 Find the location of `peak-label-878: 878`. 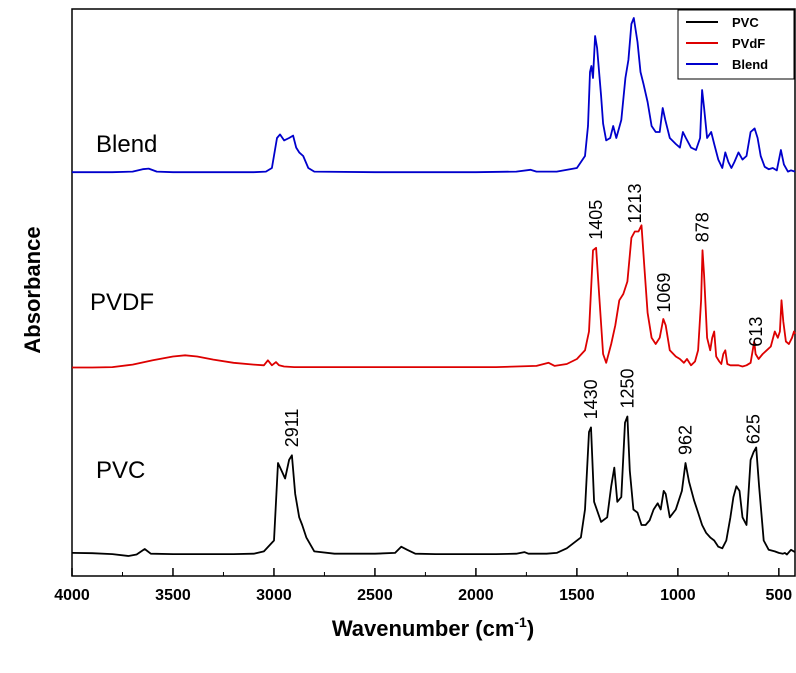

peak-label-878: 878 is located at coordinates (703, 227).